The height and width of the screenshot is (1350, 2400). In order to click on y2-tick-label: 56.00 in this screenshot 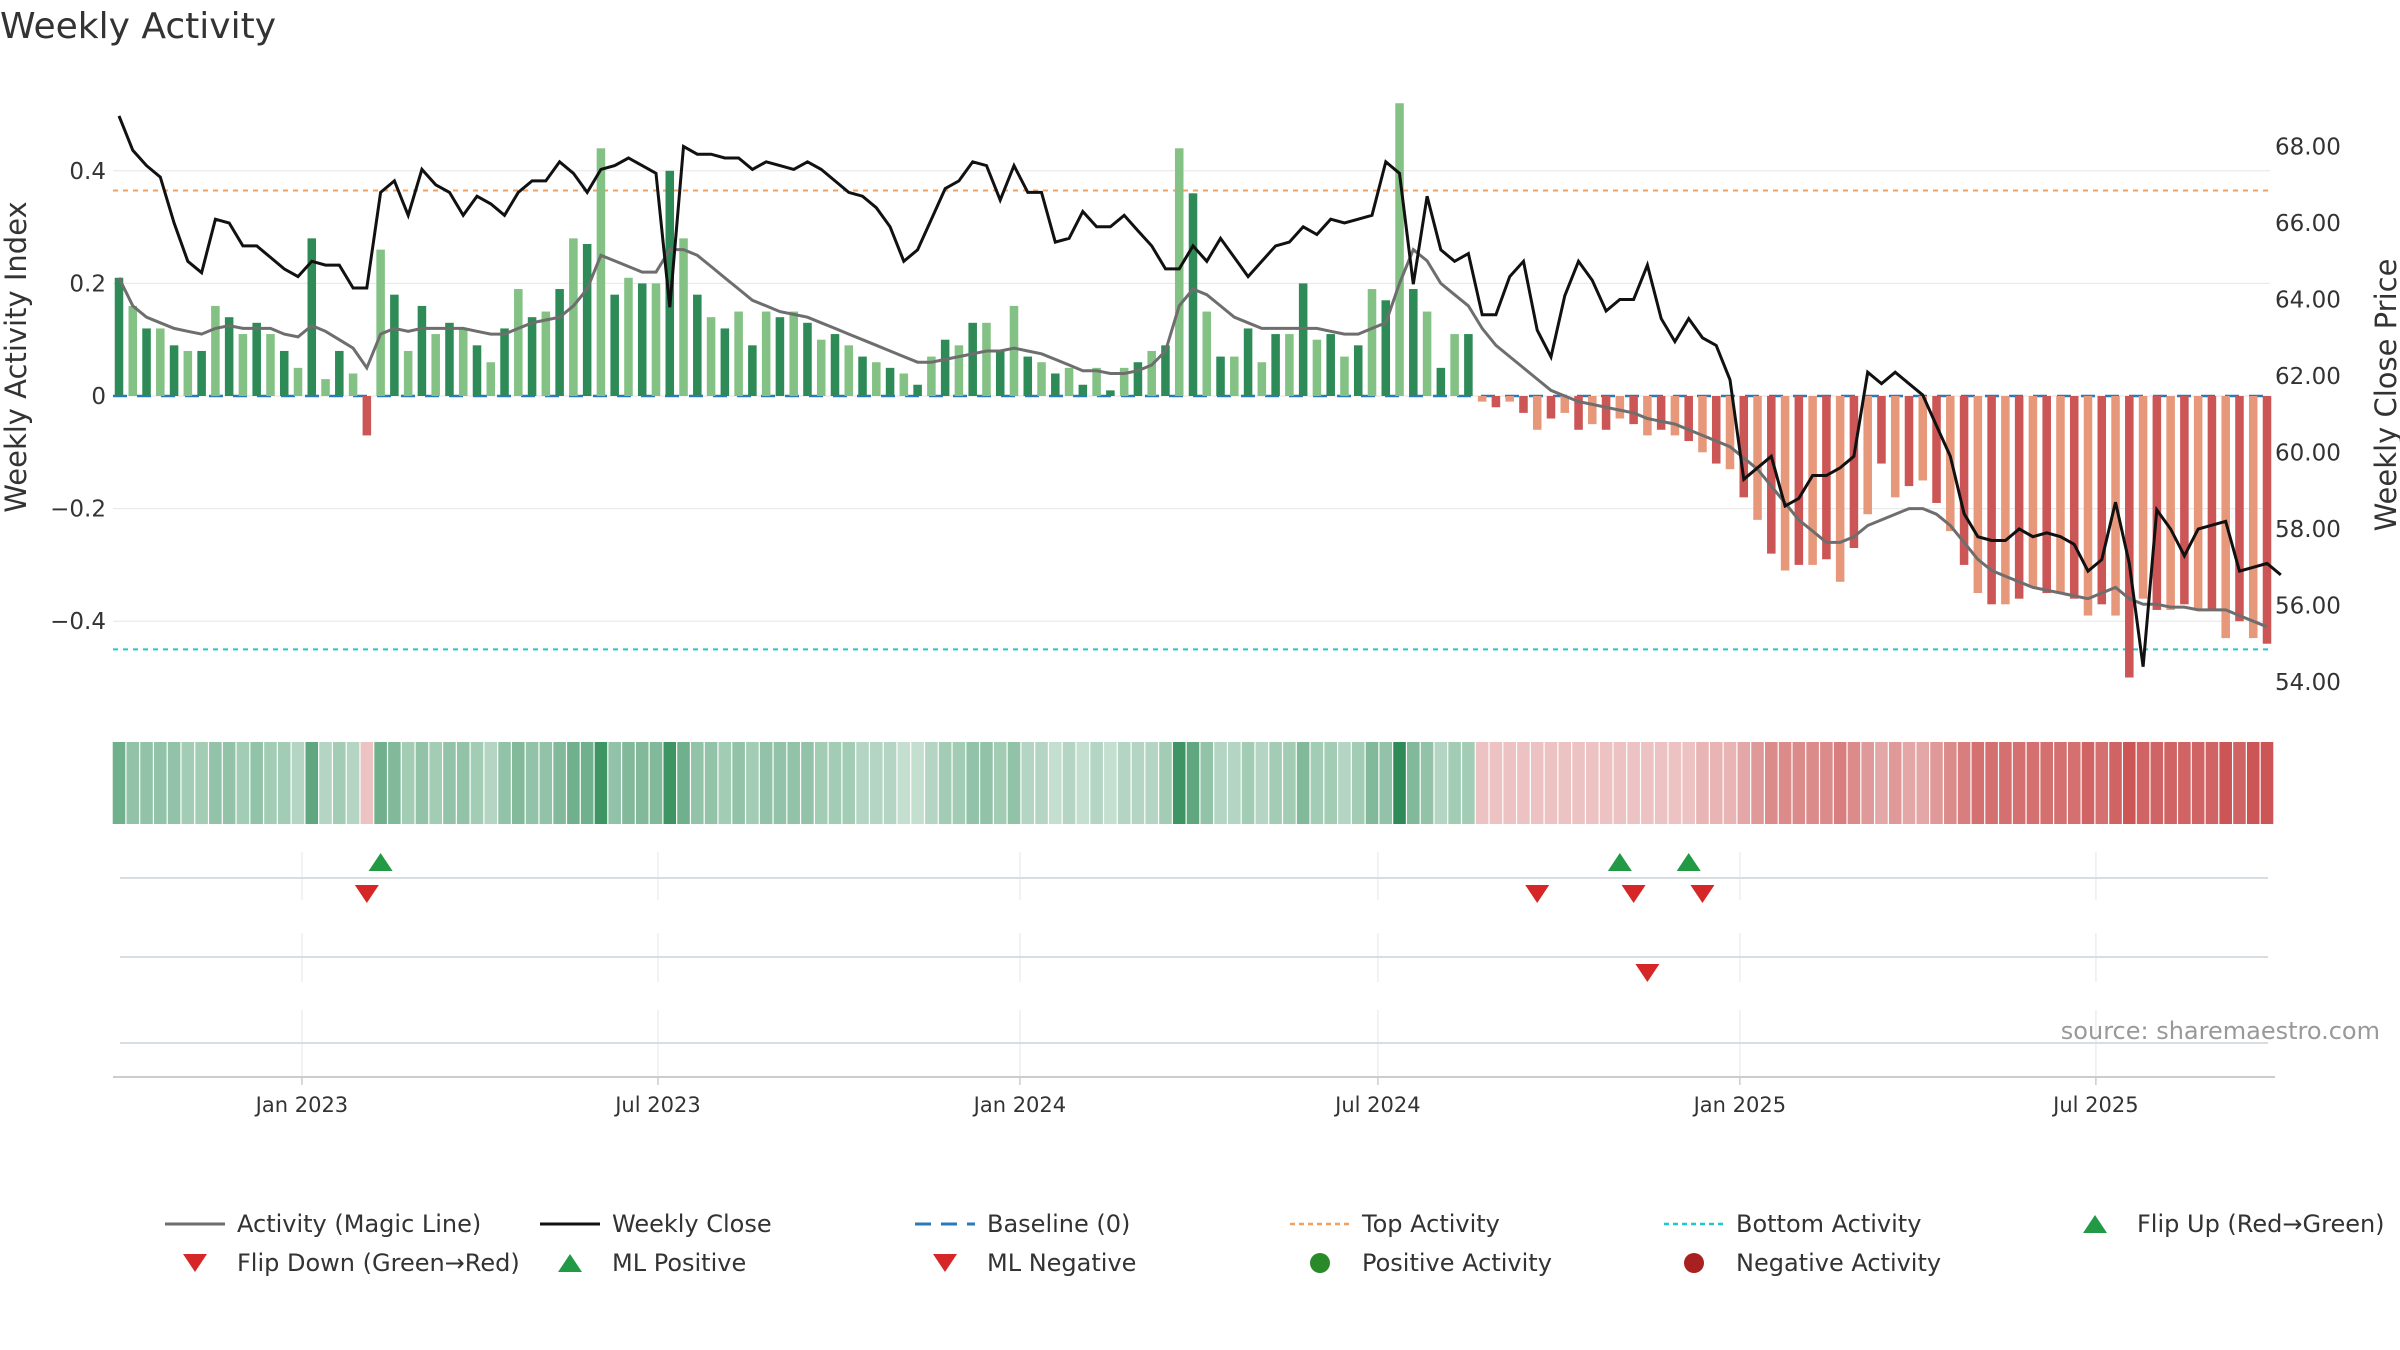, I will do `click(2308, 607)`.